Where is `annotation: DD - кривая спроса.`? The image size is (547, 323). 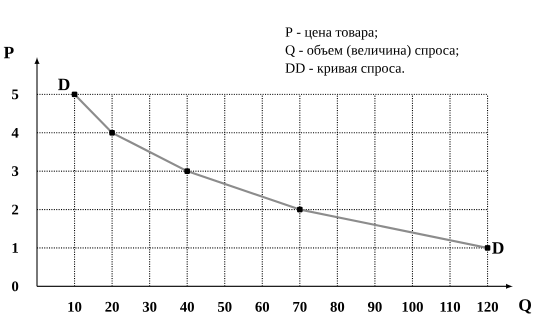 annotation: DD - кривая спроса. is located at coordinates (344, 69).